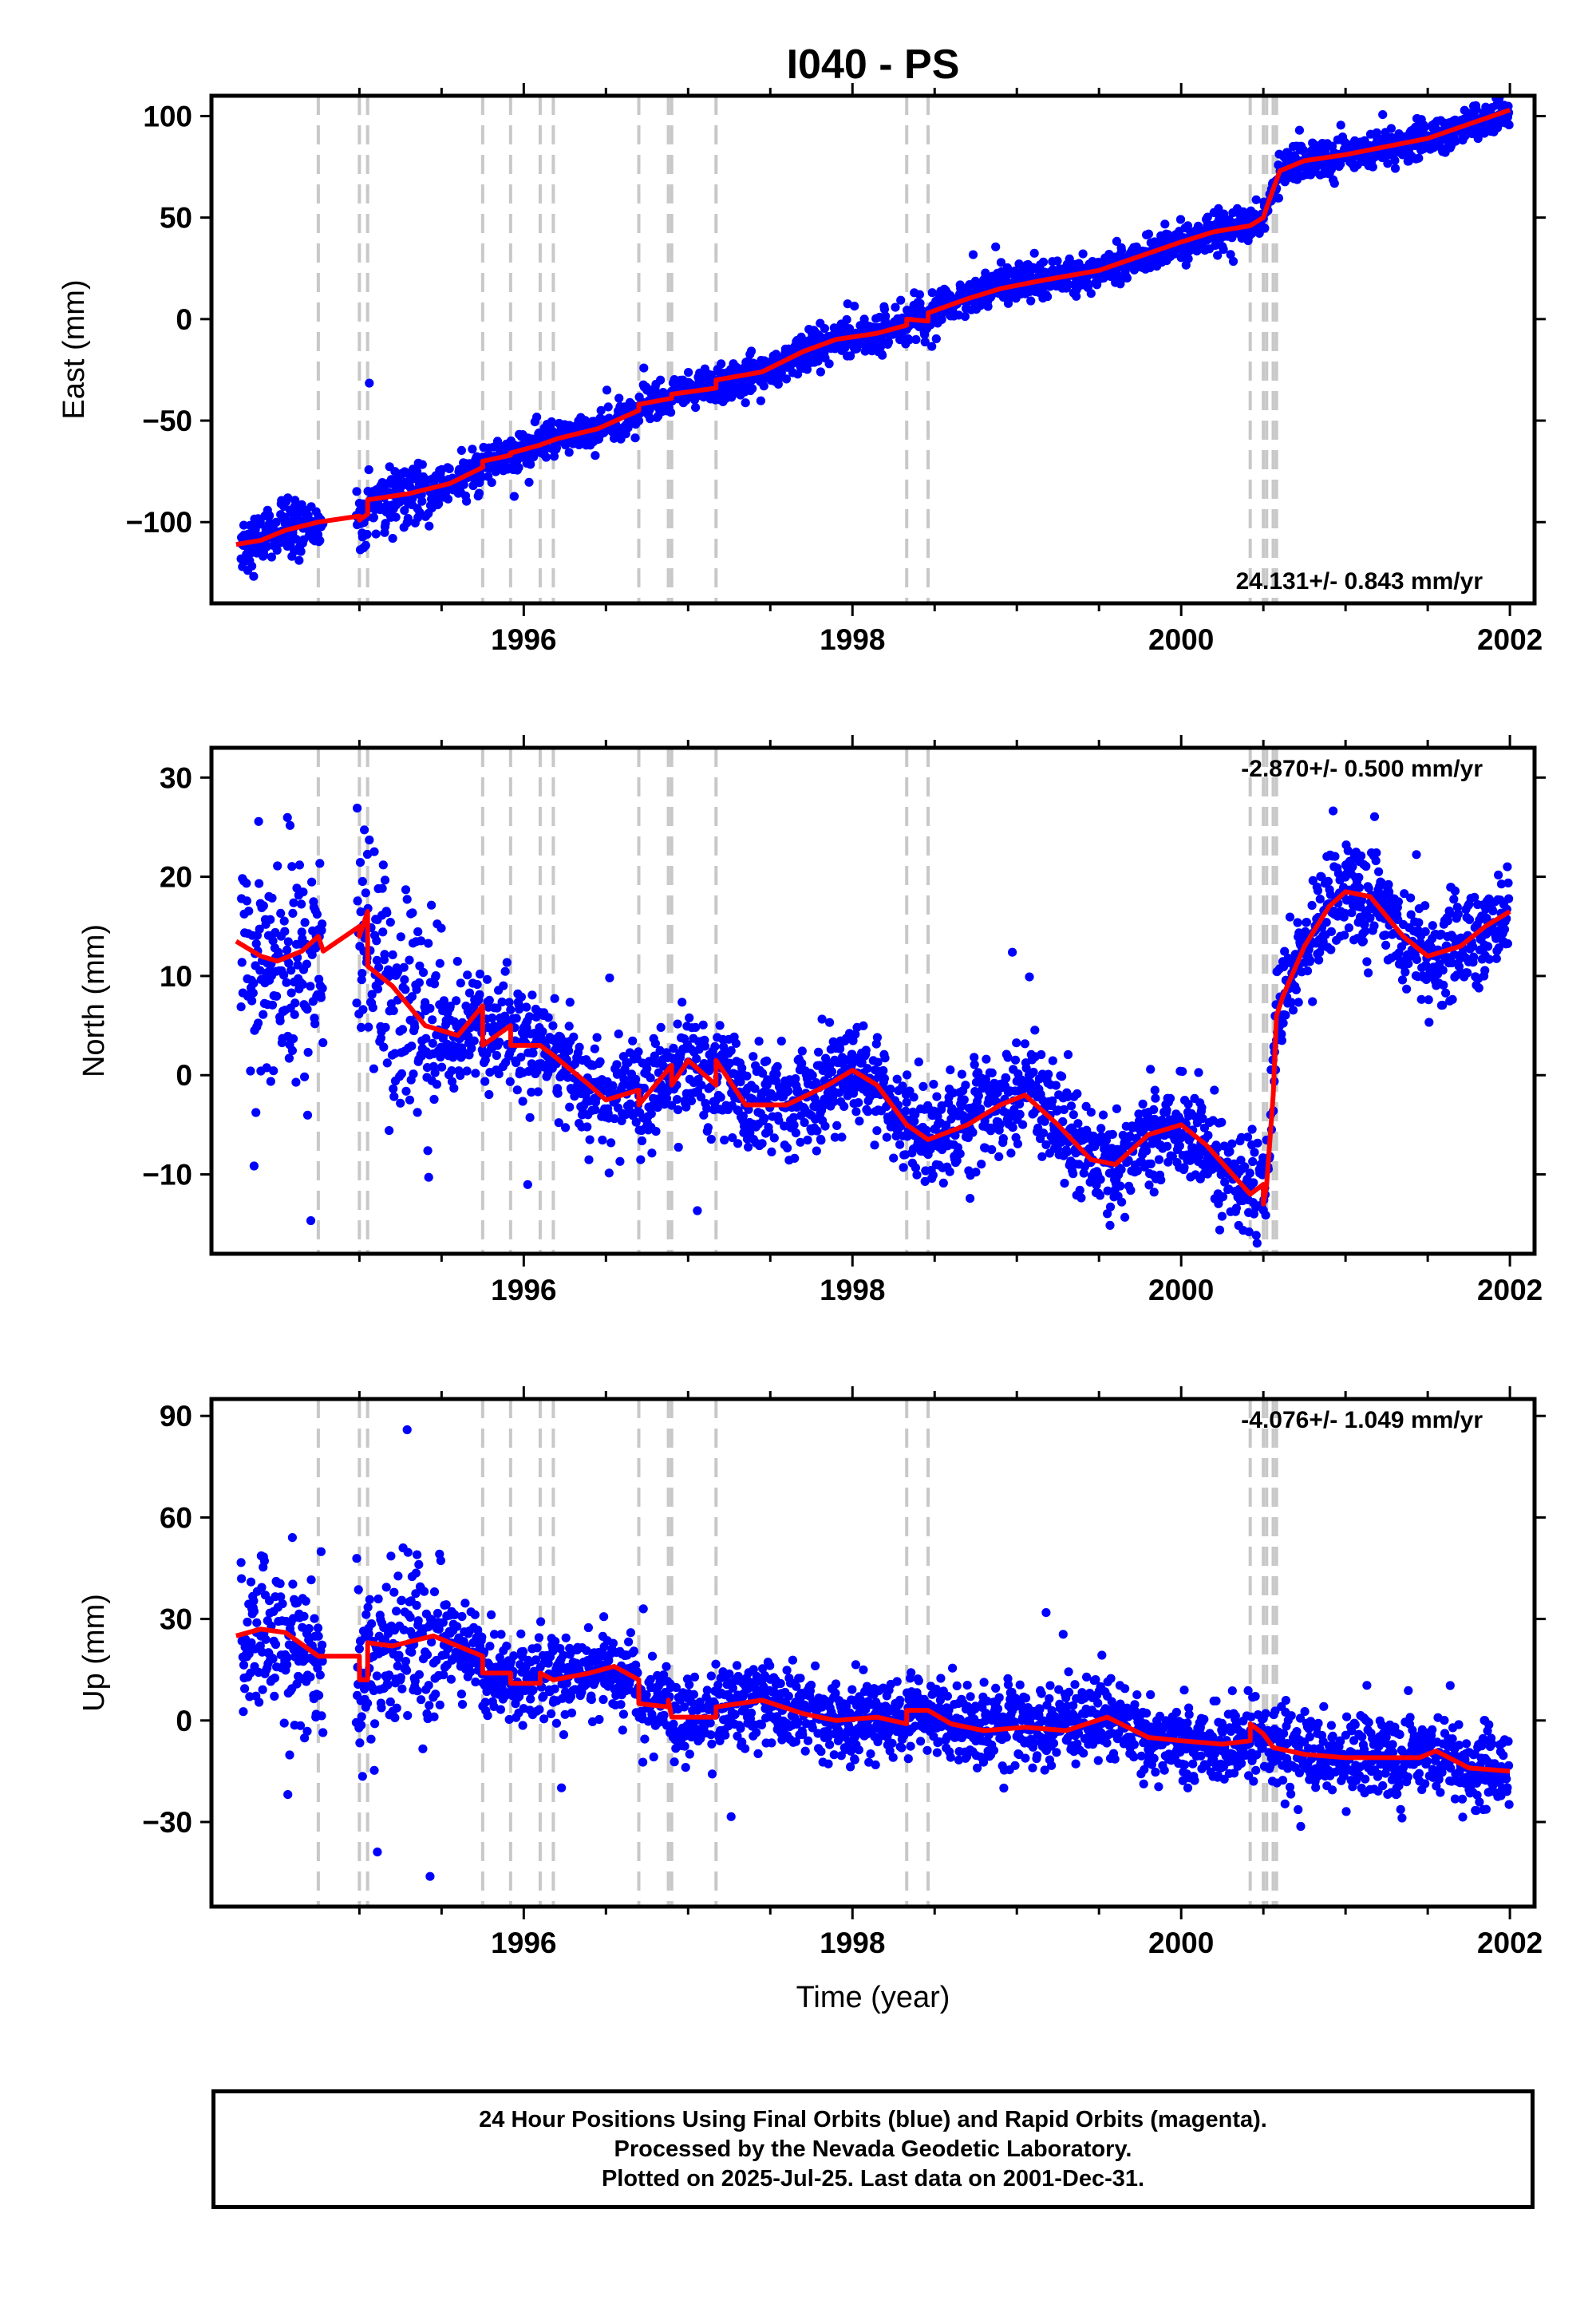  I want to click on y-tick-label: −50, so click(167, 421).